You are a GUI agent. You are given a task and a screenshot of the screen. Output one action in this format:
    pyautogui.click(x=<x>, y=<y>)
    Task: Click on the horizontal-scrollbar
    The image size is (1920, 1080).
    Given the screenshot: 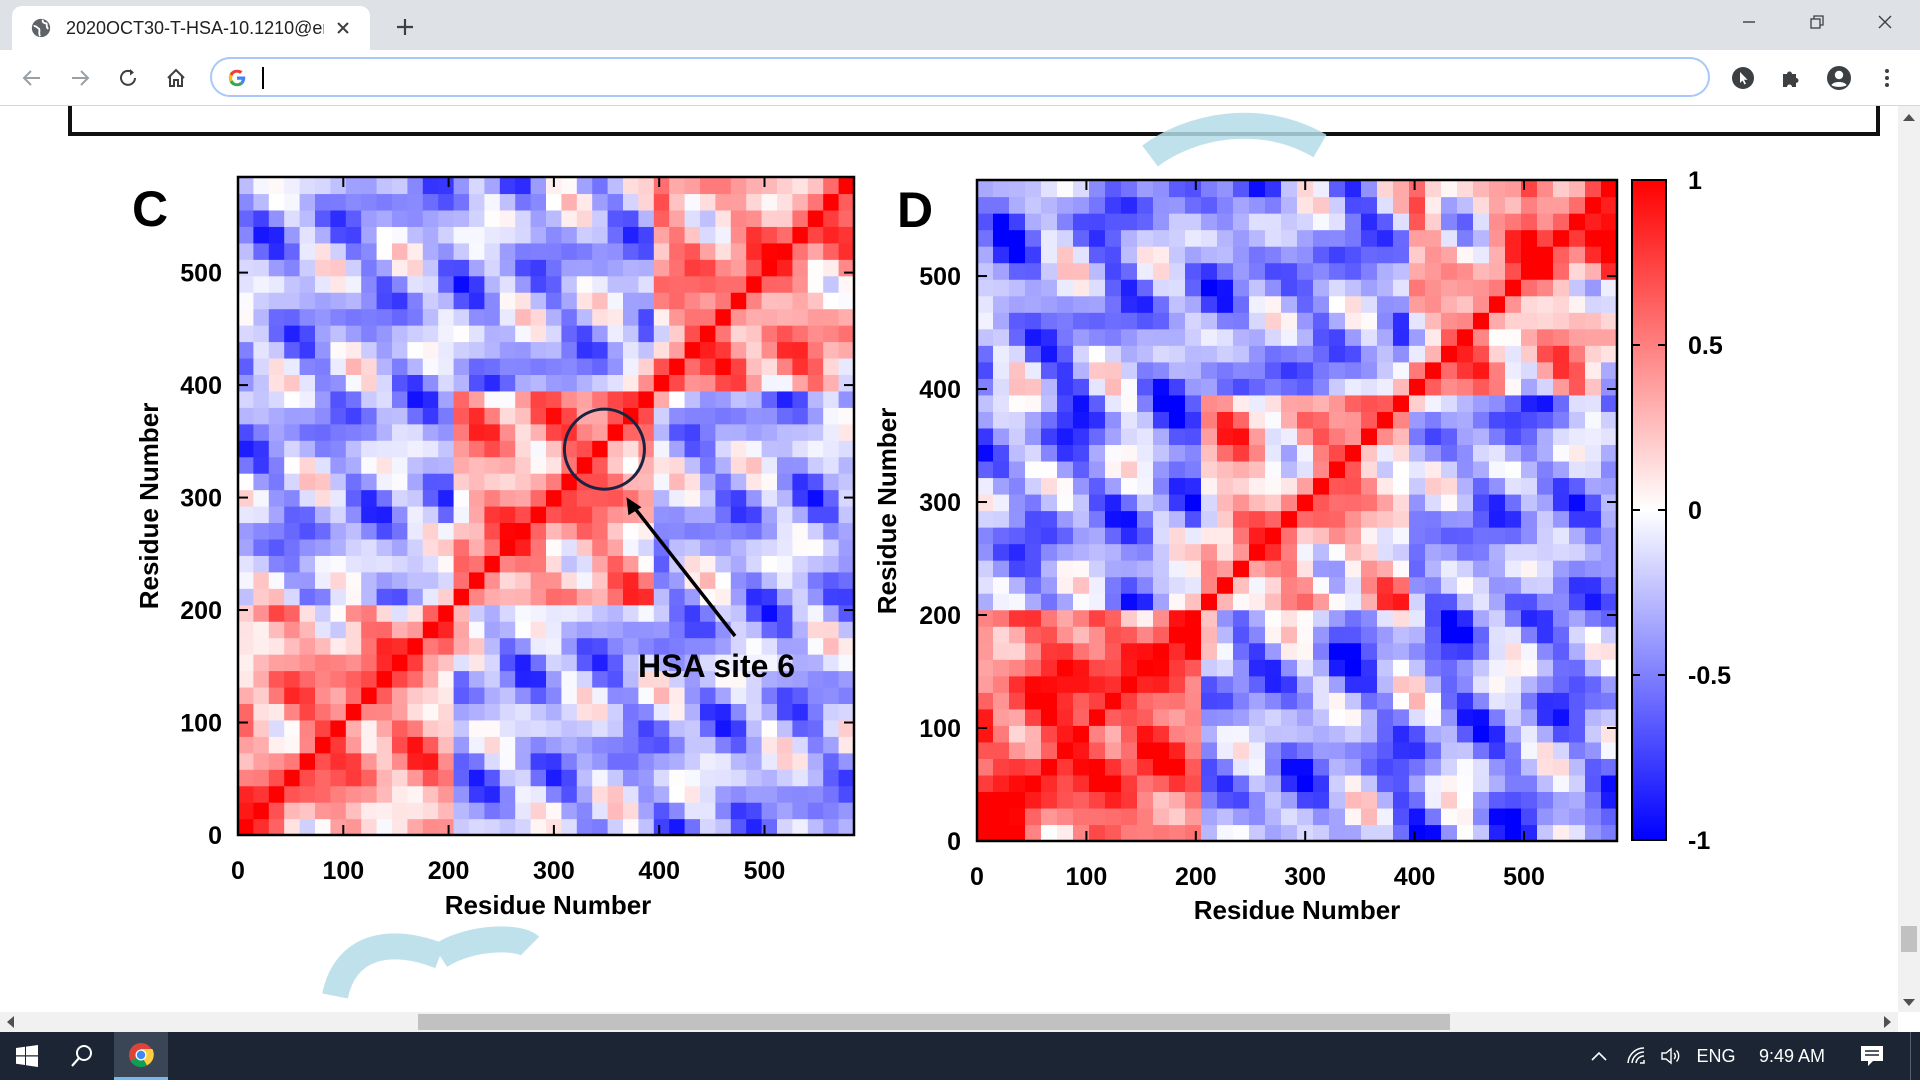 What is the action you would take?
    pyautogui.click(x=949, y=1022)
    